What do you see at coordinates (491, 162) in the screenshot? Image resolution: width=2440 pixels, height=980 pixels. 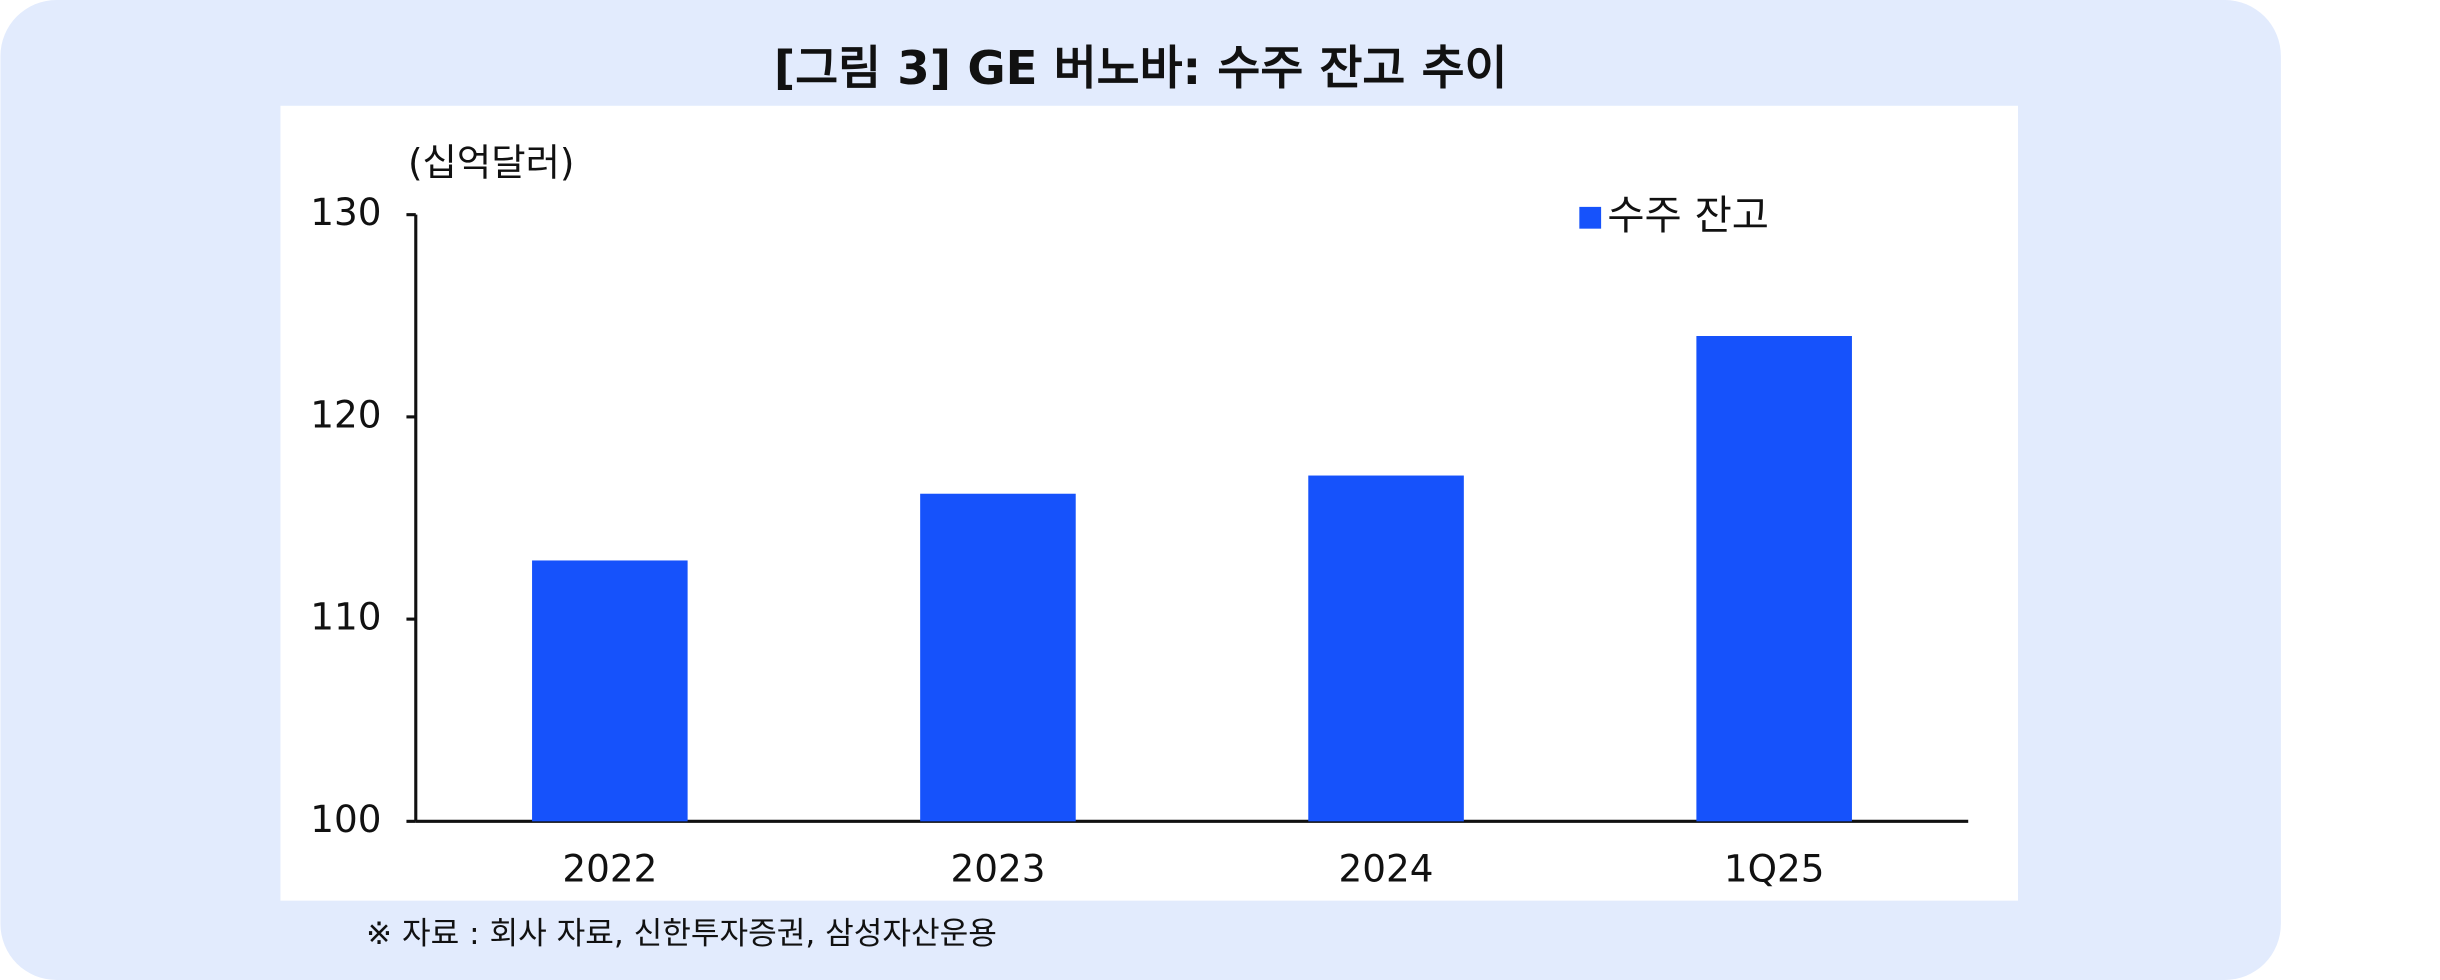 I see `y-axis-label: (십억달러)` at bounding box center [491, 162].